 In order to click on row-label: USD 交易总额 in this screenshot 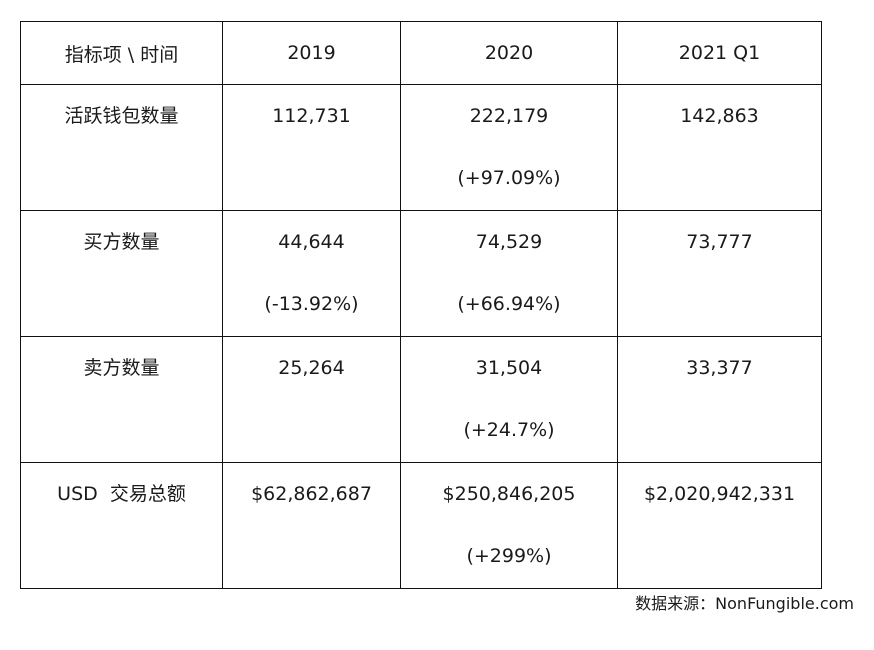, I will do `click(121, 494)`.